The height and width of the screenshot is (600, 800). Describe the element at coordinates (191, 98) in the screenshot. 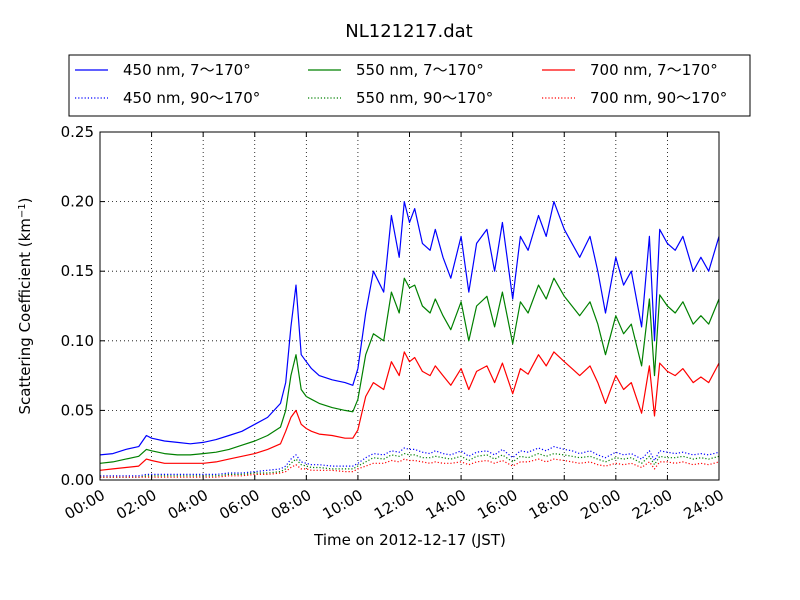

I see `legend-label-3: 450 nm, 90～170°` at that location.